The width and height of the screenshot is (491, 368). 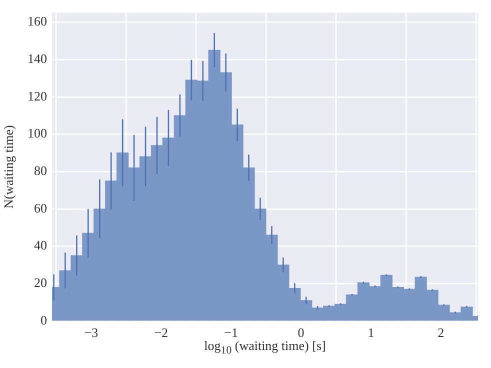 I want to click on y-tick-label: 0, so click(x=43, y=320).